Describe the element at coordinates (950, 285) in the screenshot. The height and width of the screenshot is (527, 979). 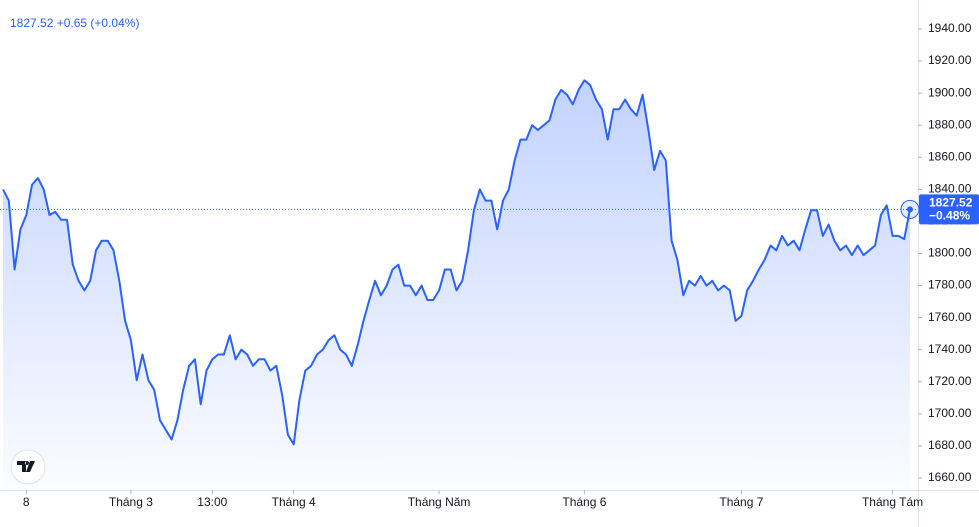
I see `y-tick-label: 1780.00` at that location.